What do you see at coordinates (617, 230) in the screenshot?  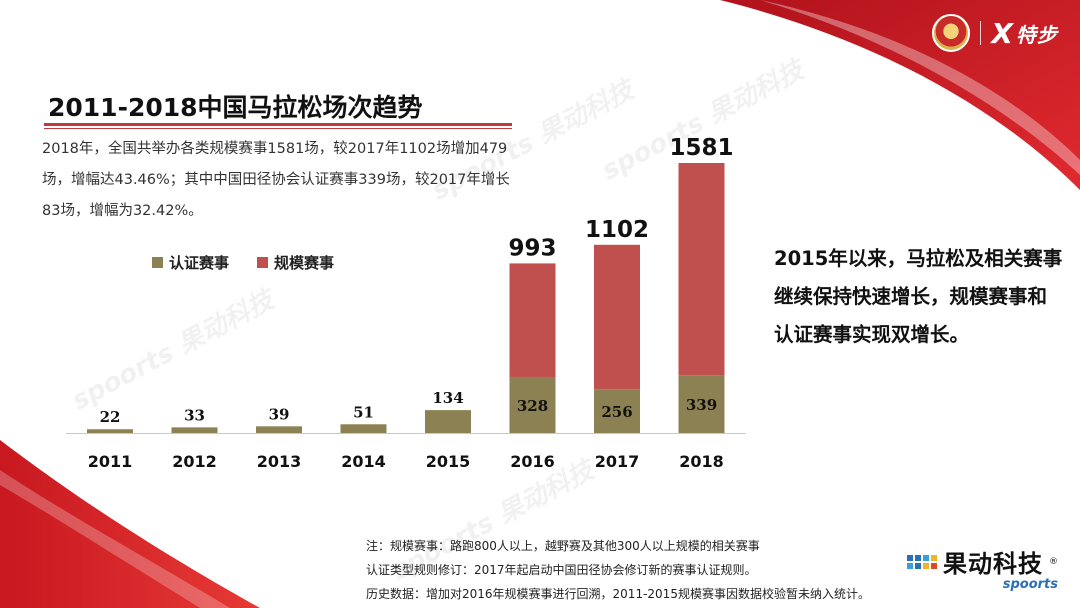 I see `data-label-total: 1102` at bounding box center [617, 230].